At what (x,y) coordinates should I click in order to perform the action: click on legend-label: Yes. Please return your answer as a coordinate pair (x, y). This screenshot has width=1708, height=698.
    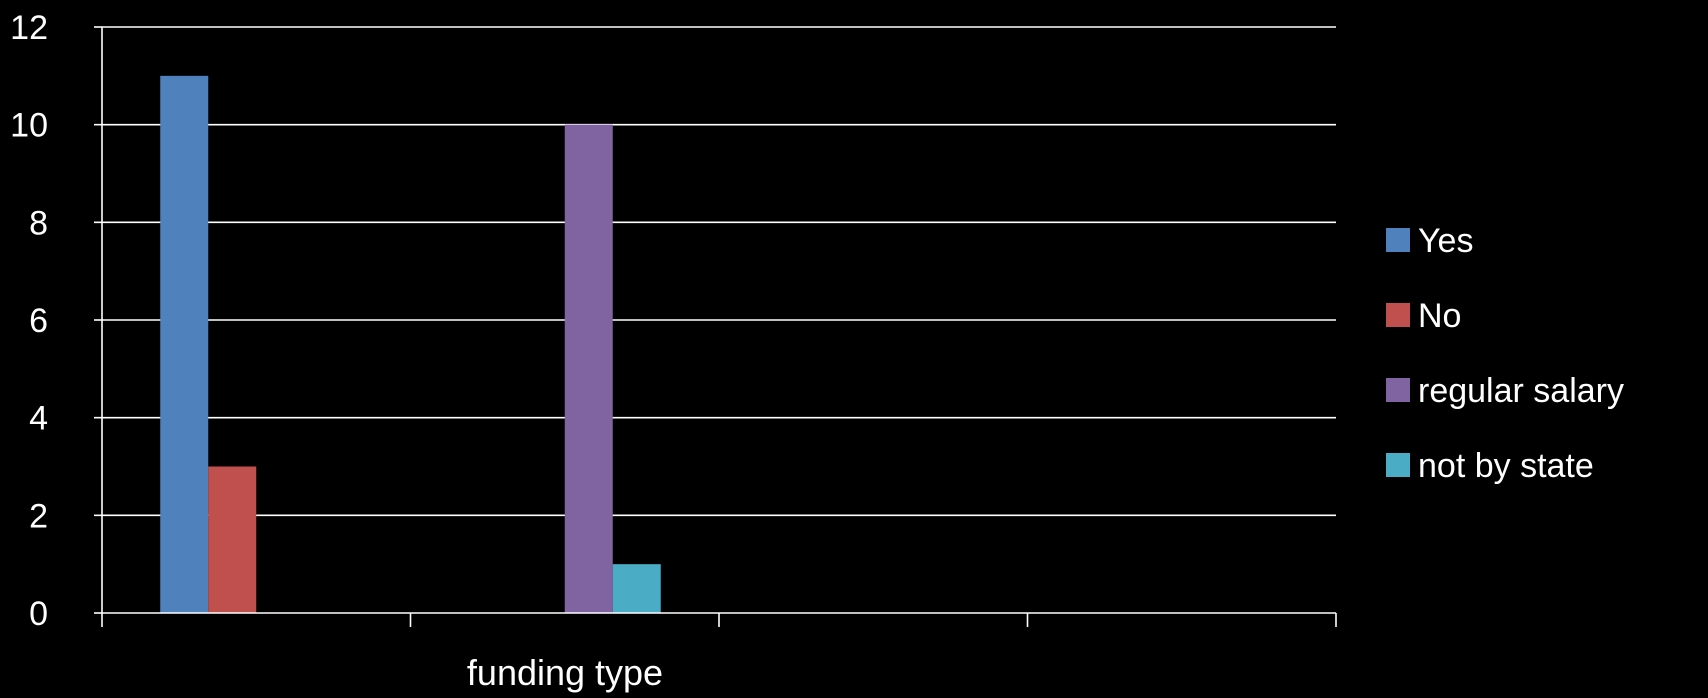
    Looking at the image, I should click on (1445, 241).